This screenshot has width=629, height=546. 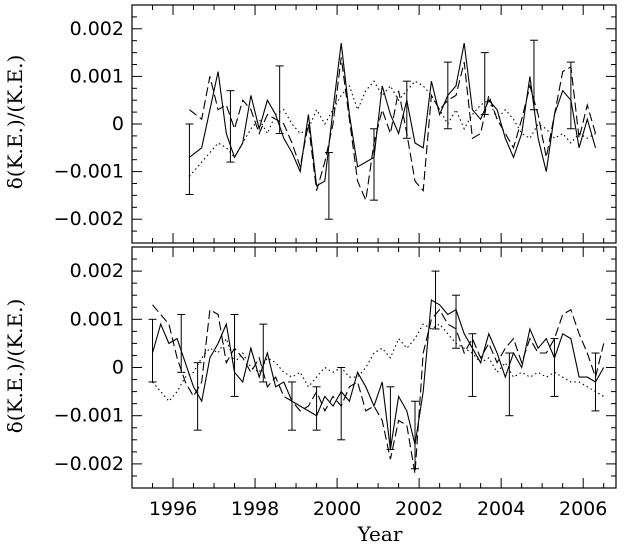 What do you see at coordinates (97, 271) in the screenshot?
I see `bottom-y-tick-label: 0.002` at bounding box center [97, 271].